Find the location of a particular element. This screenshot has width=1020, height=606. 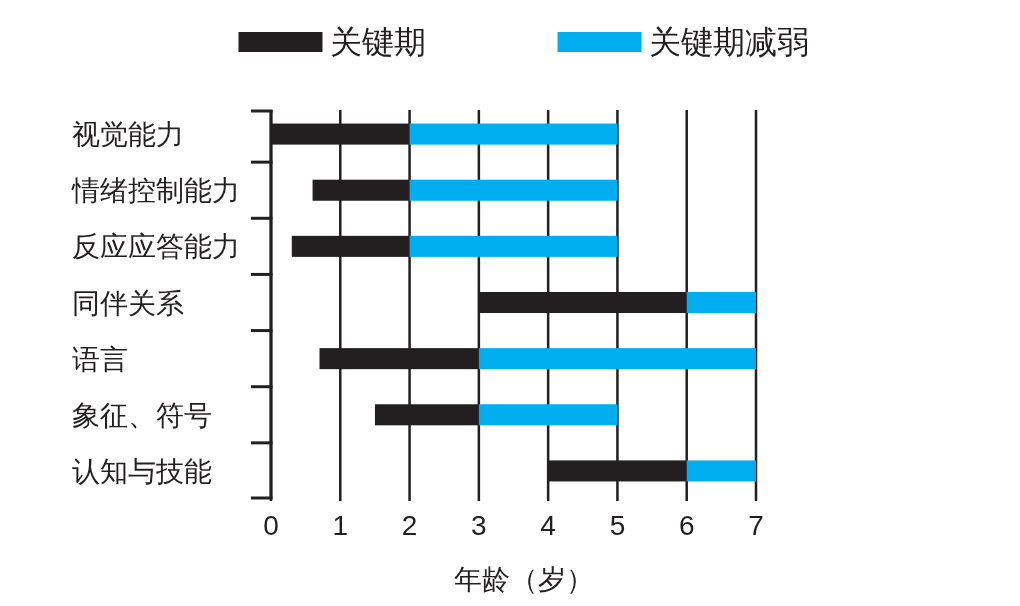

x-tick-label: 3 is located at coordinates (479, 525).